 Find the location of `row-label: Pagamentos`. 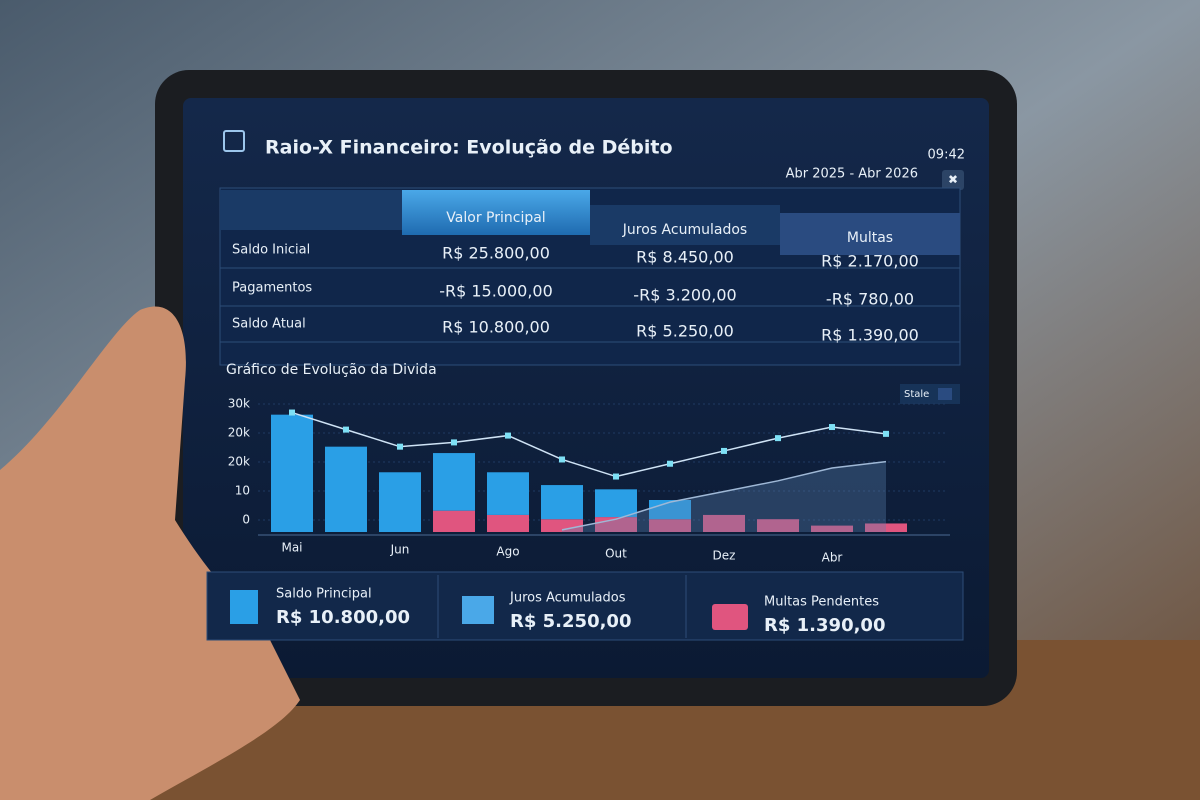

row-label: Pagamentos is located at coordinates (272, 288).